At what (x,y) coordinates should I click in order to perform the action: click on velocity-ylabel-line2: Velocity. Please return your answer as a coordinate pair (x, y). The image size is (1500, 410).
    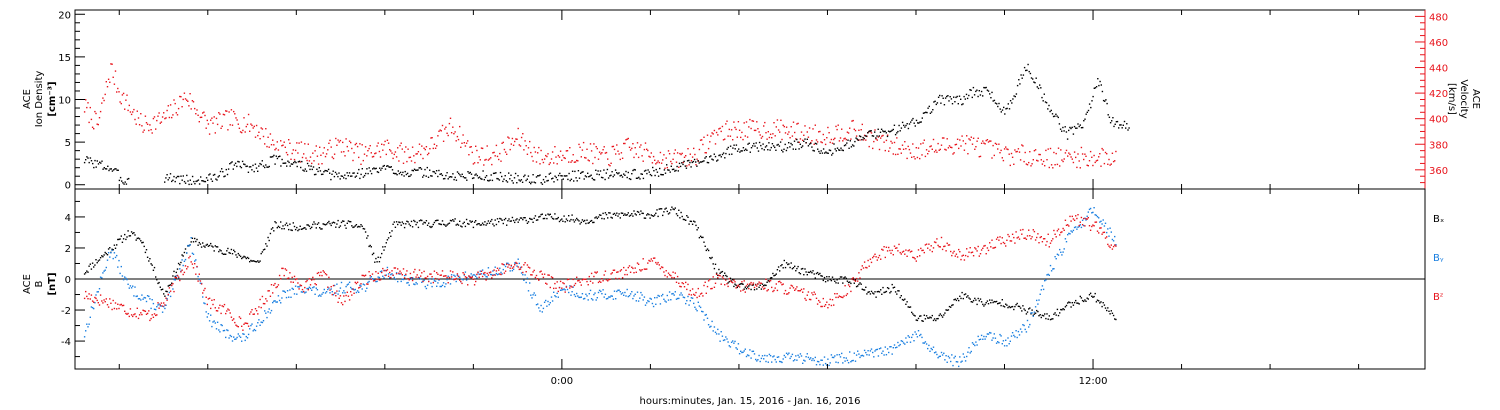
    Looking at the image, I should click on (1463, 98).